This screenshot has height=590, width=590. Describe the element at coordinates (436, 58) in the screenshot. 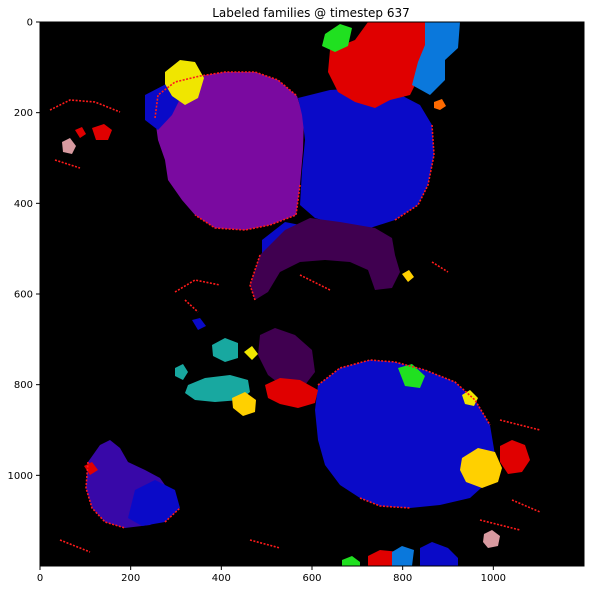

I see `azure-family-top-region` at that location.